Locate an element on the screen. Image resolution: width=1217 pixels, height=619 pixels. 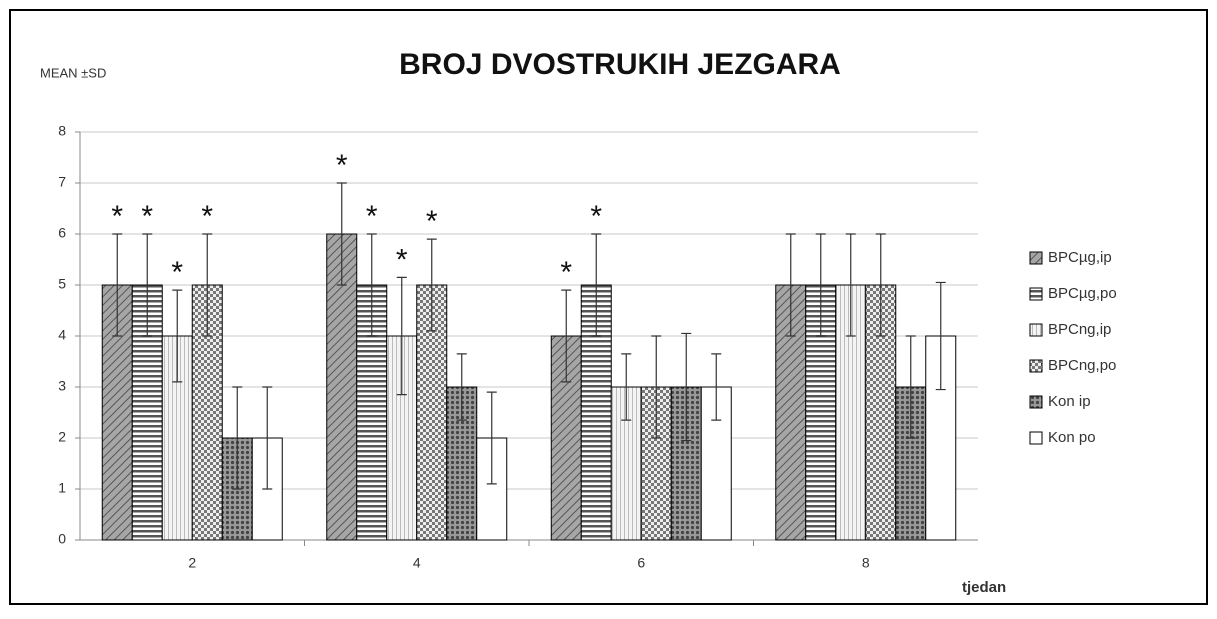
x-tick-label: 2 is located at coordinates (192, 563).